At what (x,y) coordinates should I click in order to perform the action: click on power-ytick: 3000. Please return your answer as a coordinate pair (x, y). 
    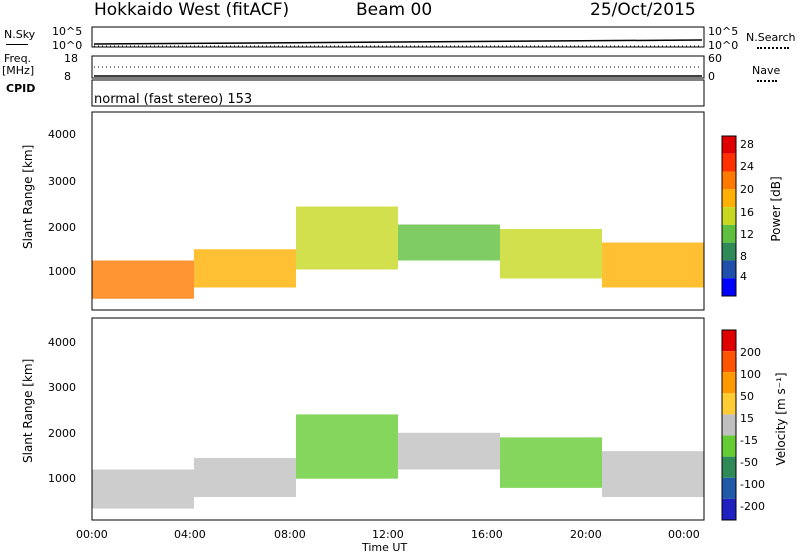
    Looking at the image, I should click on (62, 181).